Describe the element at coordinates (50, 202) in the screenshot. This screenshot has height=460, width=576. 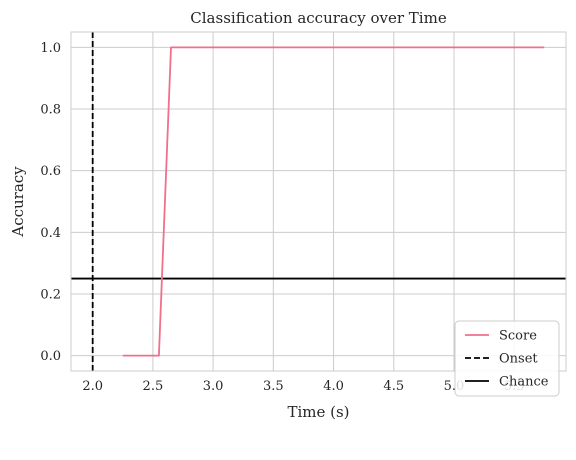
I see `y-tick-labels: 0.0 0.2 0.4 0.6 0.8 1.0` at that location.